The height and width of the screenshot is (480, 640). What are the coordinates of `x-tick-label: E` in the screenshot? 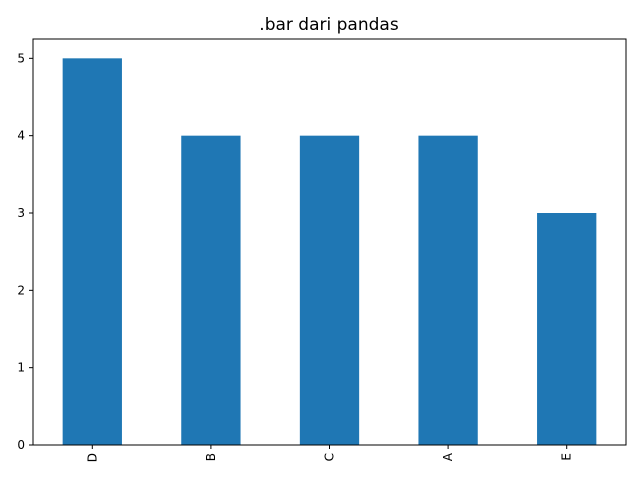 It's located at (567, 457).